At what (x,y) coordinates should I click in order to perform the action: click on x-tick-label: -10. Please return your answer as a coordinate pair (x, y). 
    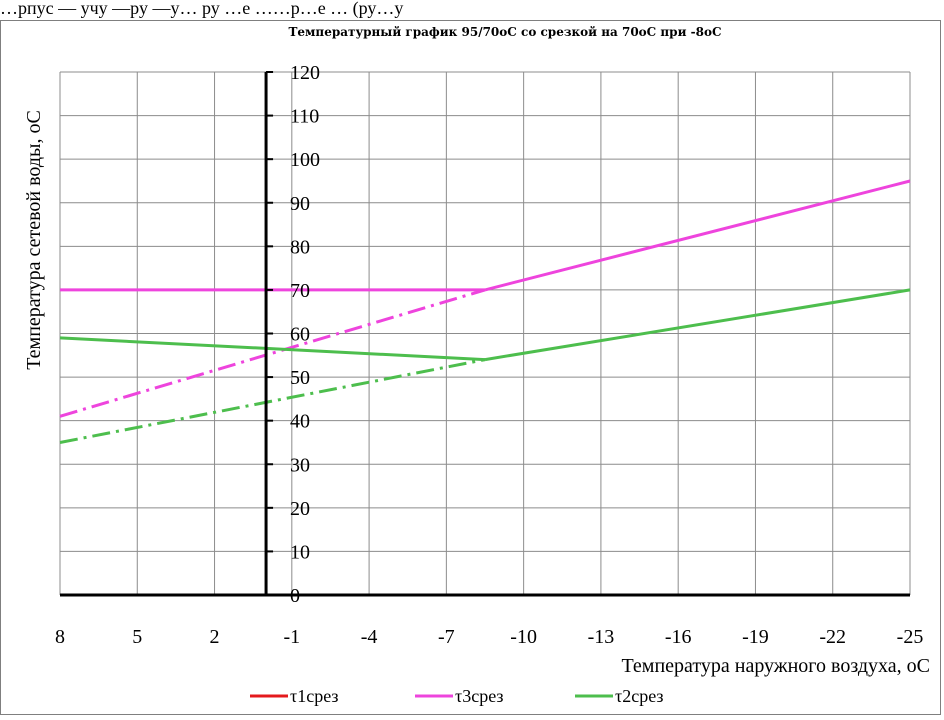
    Looking at the image, I should click on (523, 637).